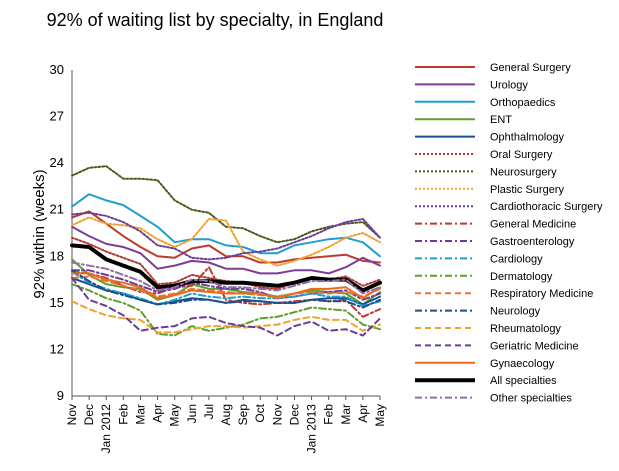 This screenshot has height=471, width=619. Describe the element at coordinates (530, 68) in the screenshot. I see `legend-label: General Surgery` at that location.